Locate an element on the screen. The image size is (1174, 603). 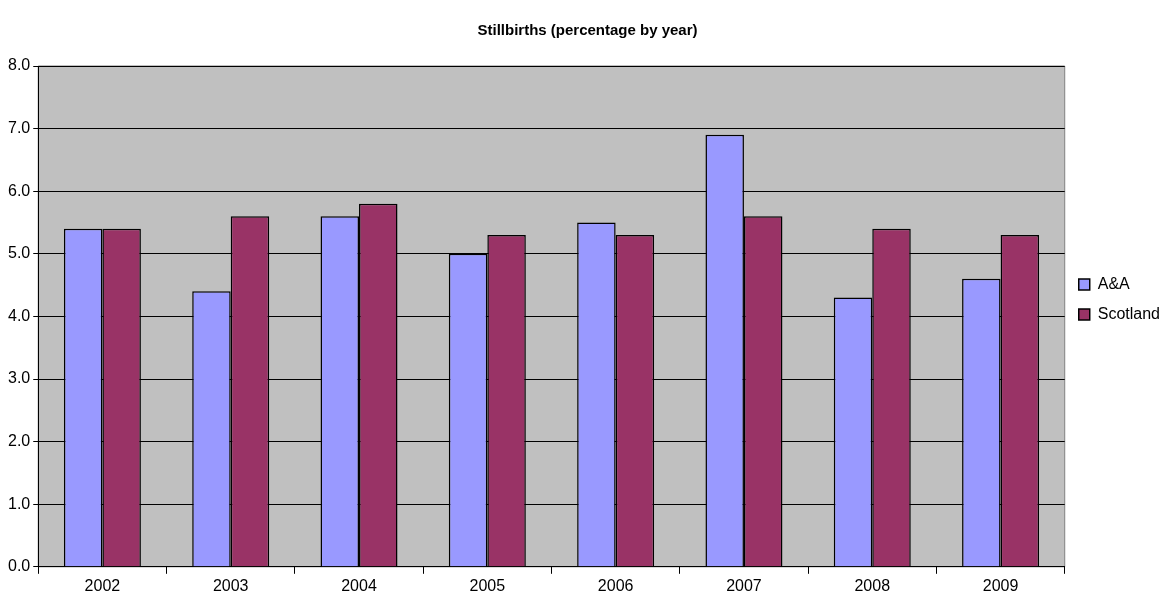
y-tick-label: 2.0 is located at coordinates (19, 441).